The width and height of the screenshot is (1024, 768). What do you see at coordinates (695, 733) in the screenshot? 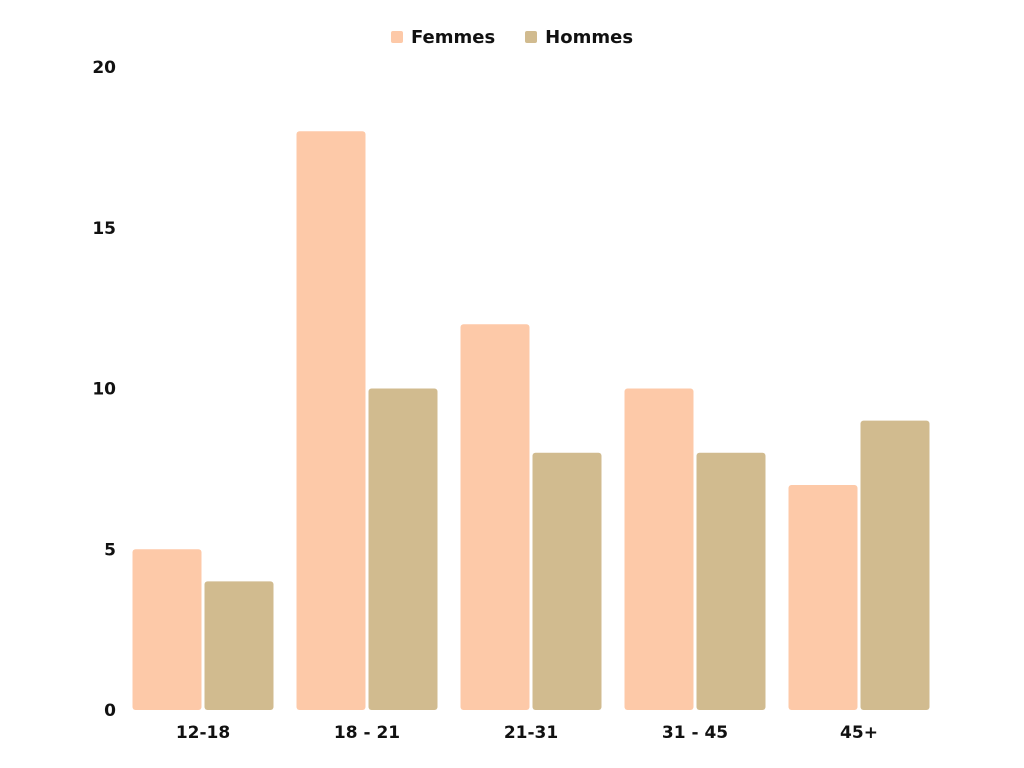
I see `x-tick-label: 31 - 45` at bounding box center [695, 733].